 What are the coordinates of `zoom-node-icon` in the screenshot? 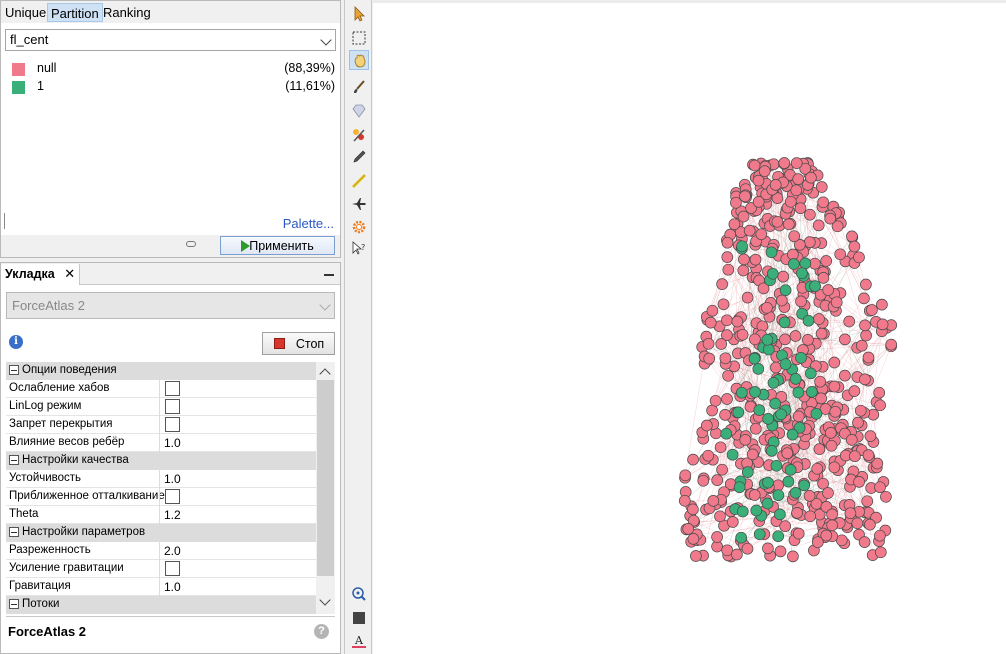 It's located at (359, 594).